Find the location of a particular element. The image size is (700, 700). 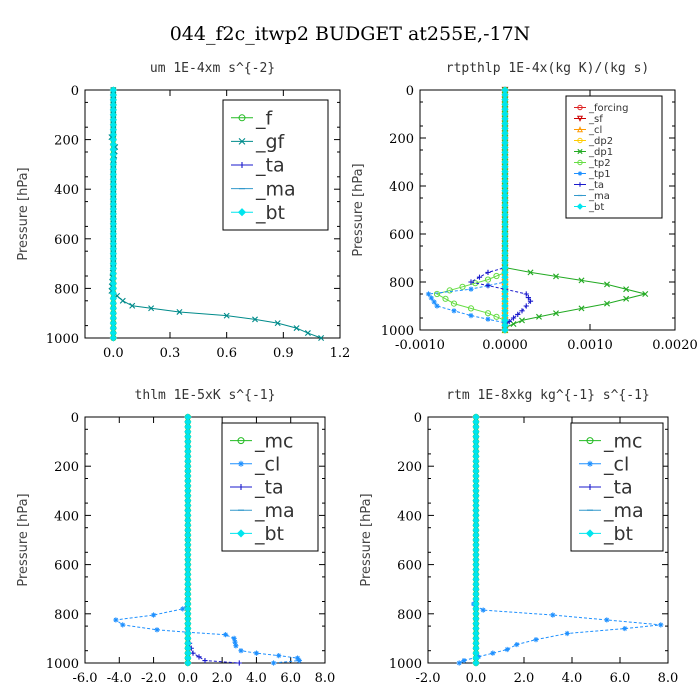

x-tick-label: 0.3 is located at coordinates (170, 353).